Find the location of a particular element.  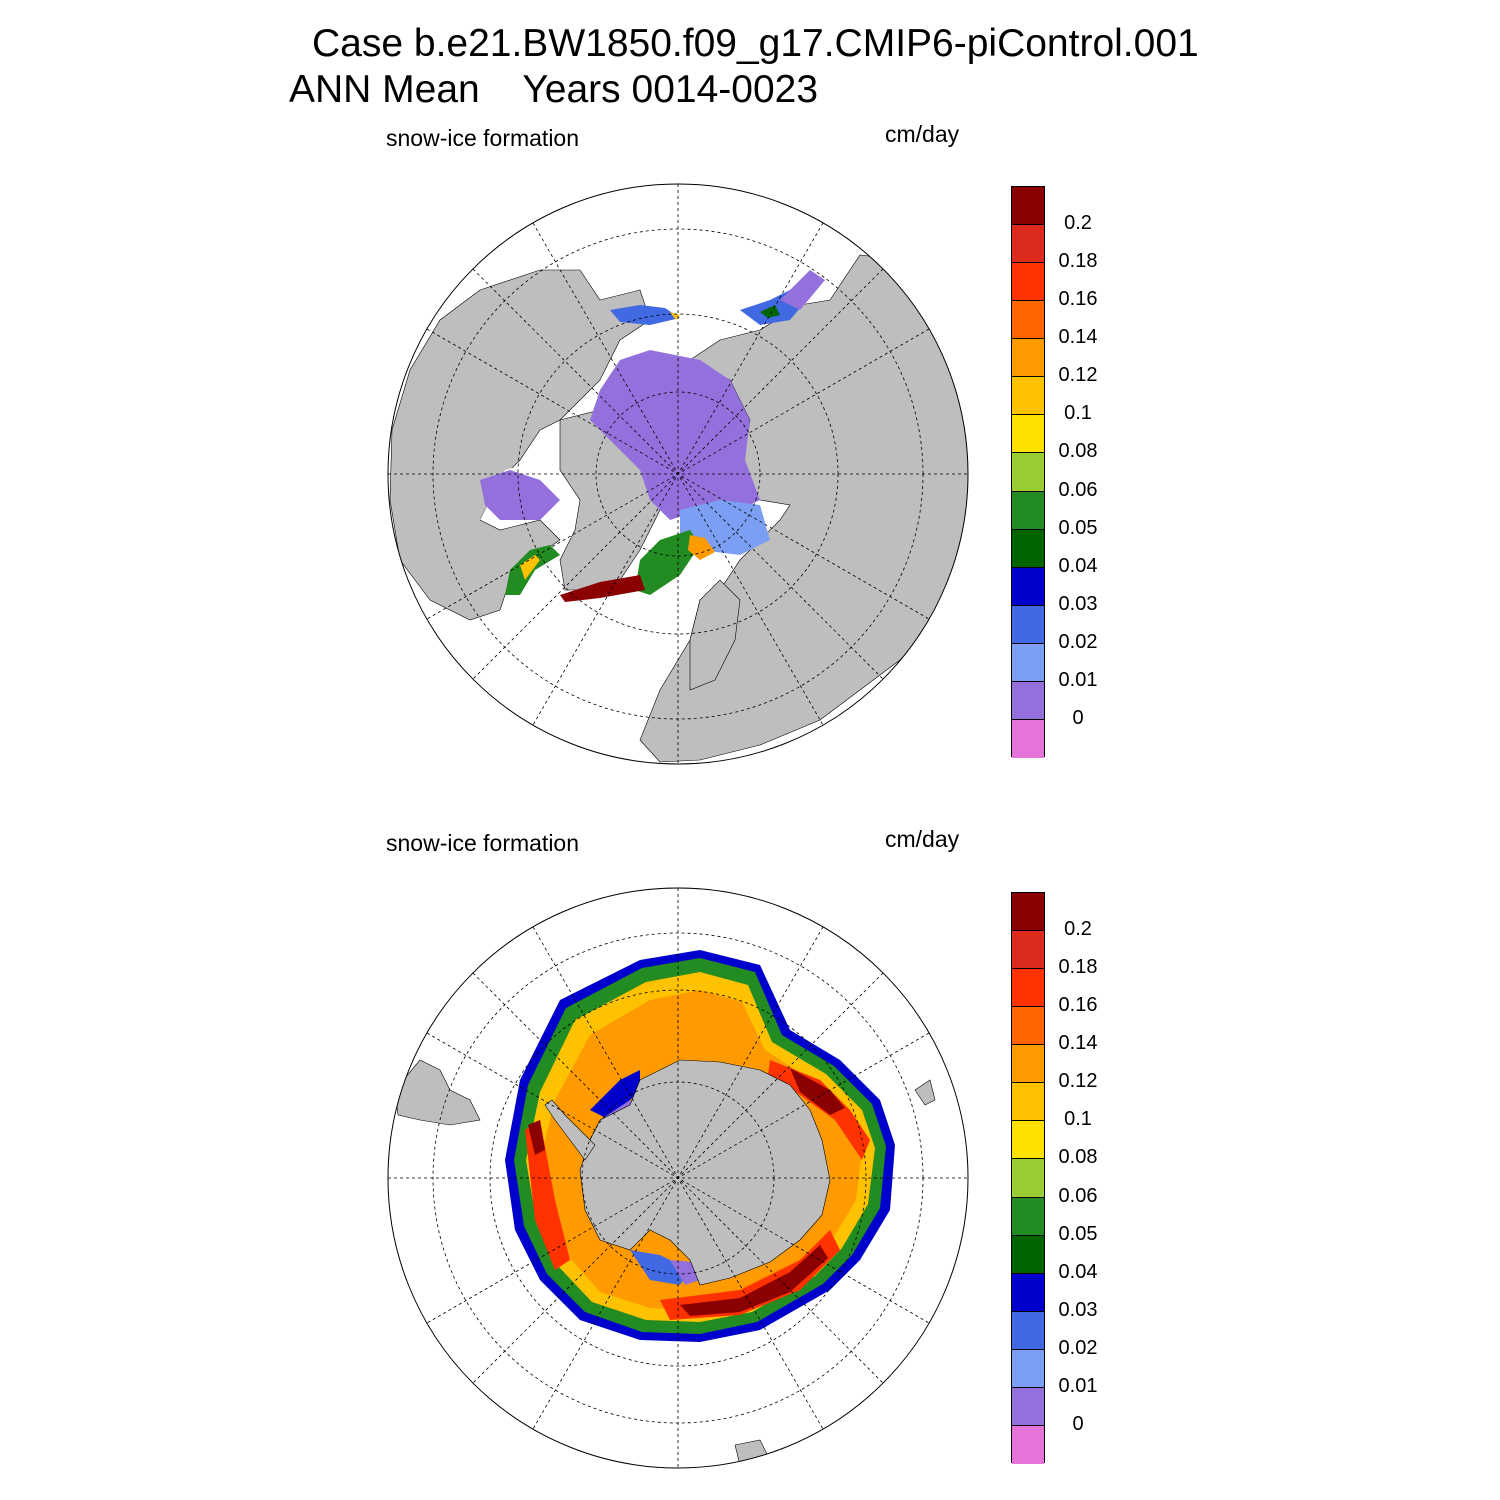

north-land-north-america is located at coordinates (520, 445).